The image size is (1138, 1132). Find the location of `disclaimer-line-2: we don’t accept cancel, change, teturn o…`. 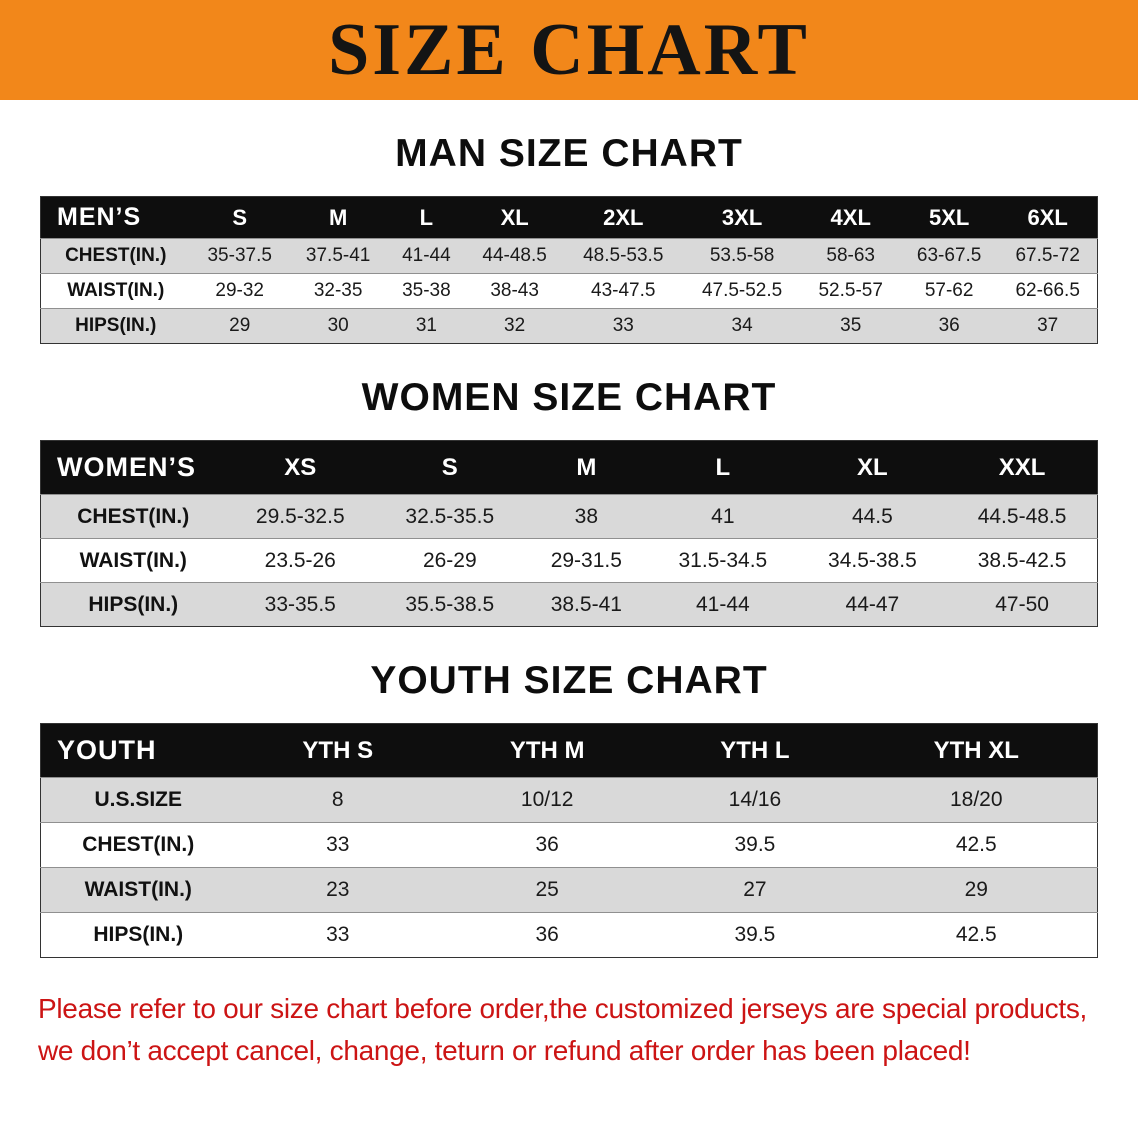

disclaimer-line-2: we don’t accept cancel, change, teturn o… is located at coordinates (504, 1050).